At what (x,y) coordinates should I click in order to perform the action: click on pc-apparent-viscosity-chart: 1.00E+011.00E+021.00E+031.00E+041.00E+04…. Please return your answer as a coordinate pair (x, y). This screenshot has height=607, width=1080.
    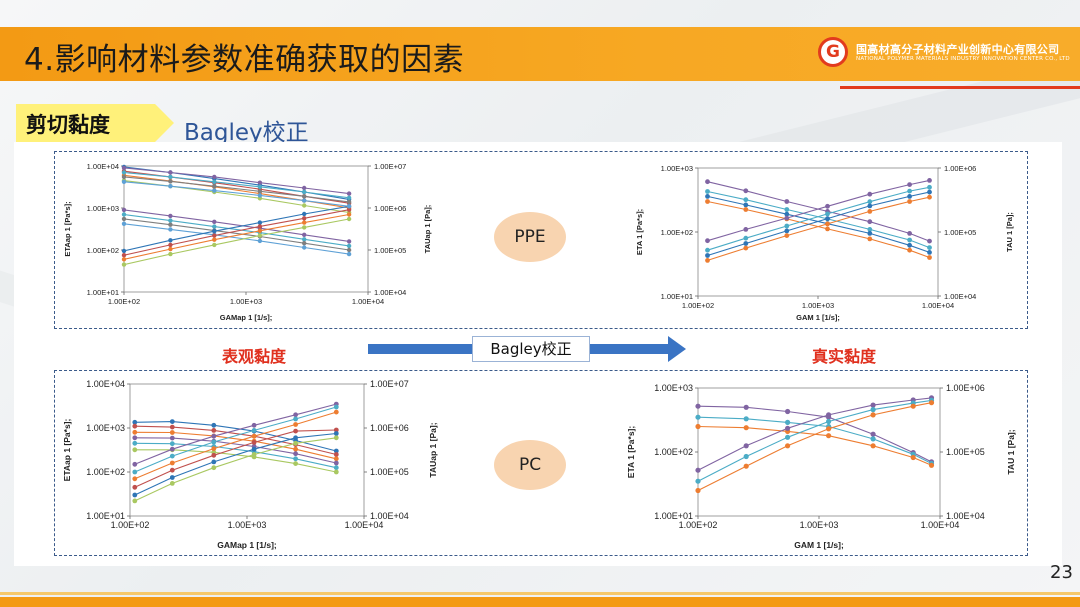
    Looking at the image, I should click on (250, 464).